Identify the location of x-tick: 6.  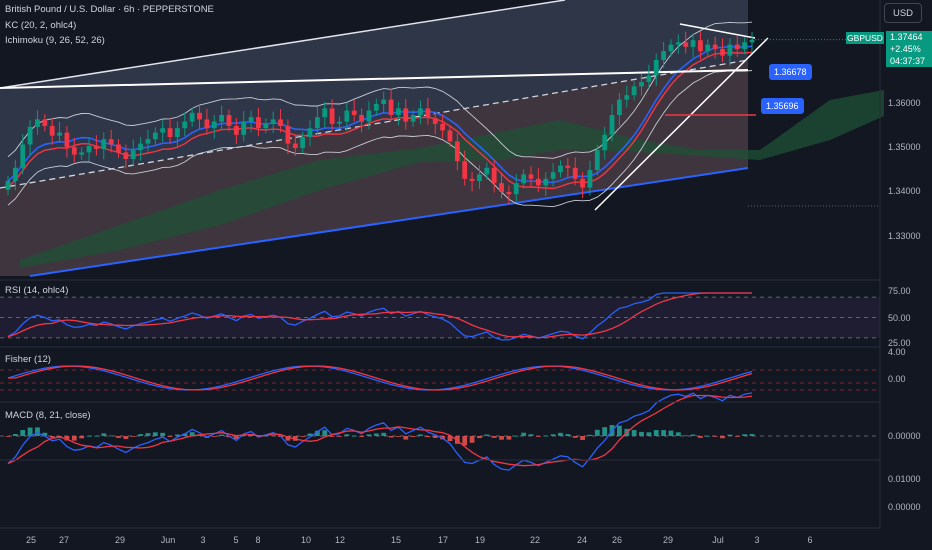
(810, 540).